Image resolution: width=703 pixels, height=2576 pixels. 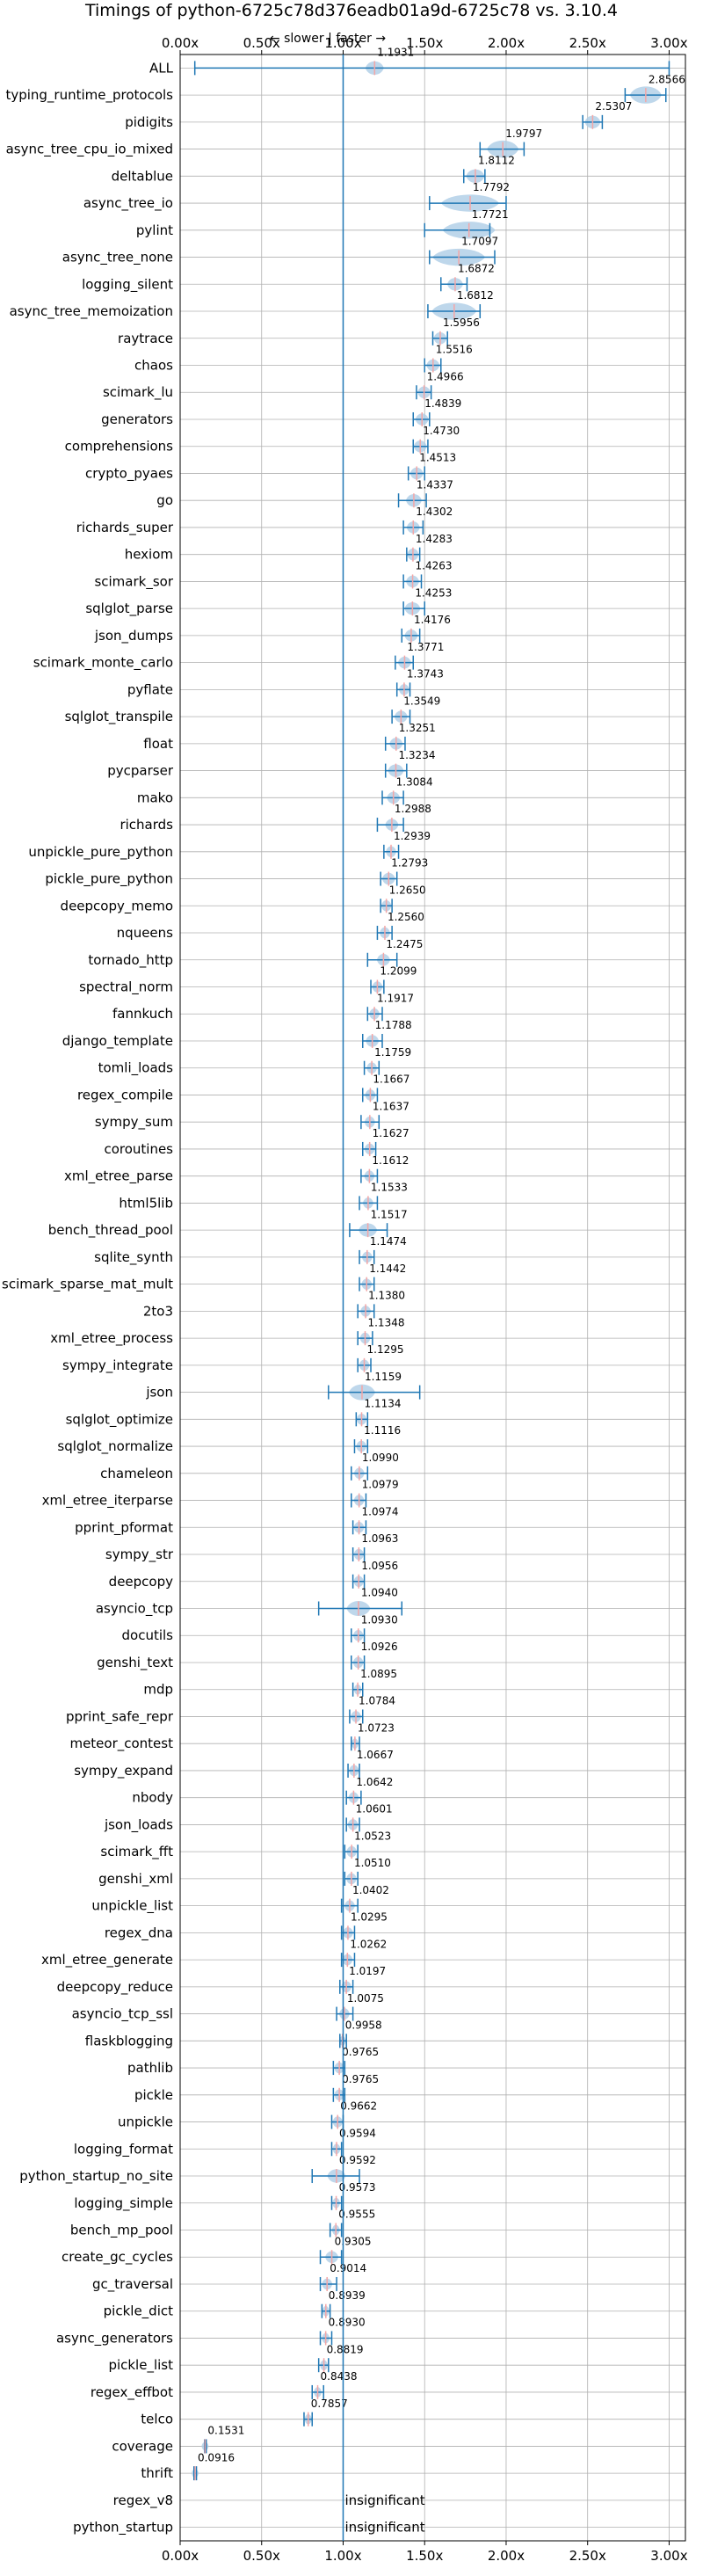 I want to click on value-label: 1.1627, so click(x=391, y=1133).